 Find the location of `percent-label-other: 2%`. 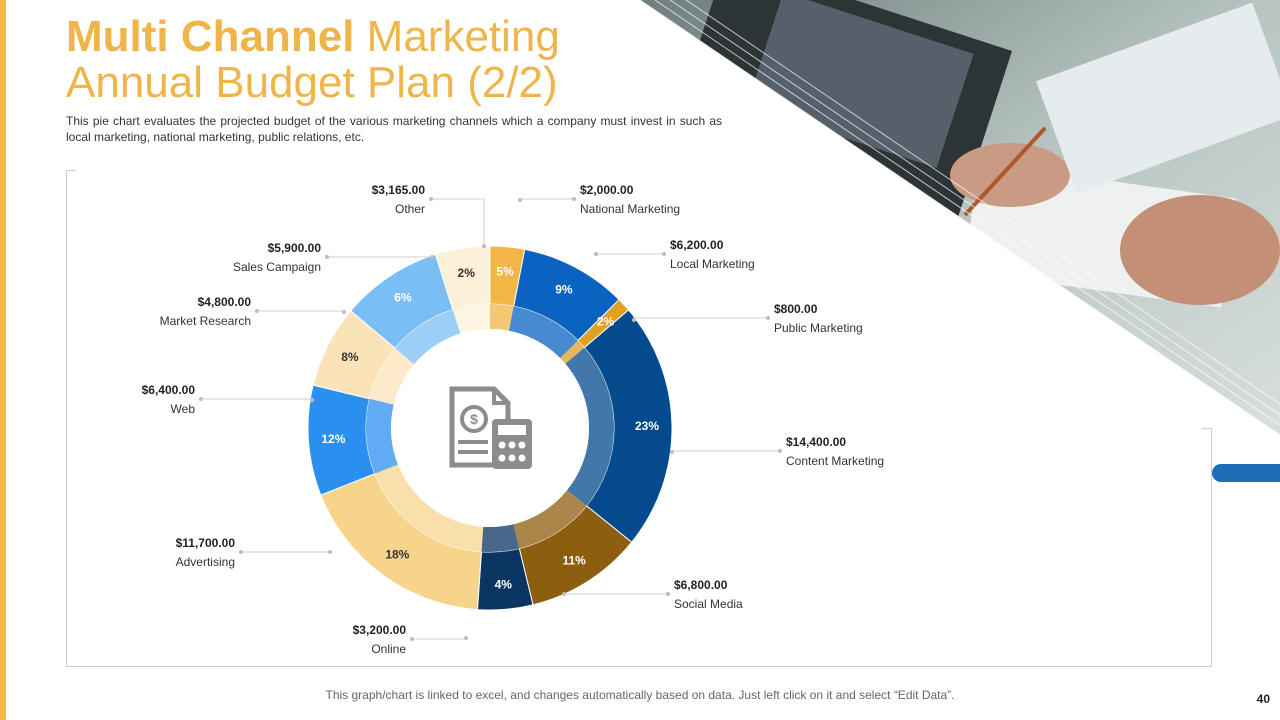

percent-label-other: 2% is located at coordinates (467, 273).